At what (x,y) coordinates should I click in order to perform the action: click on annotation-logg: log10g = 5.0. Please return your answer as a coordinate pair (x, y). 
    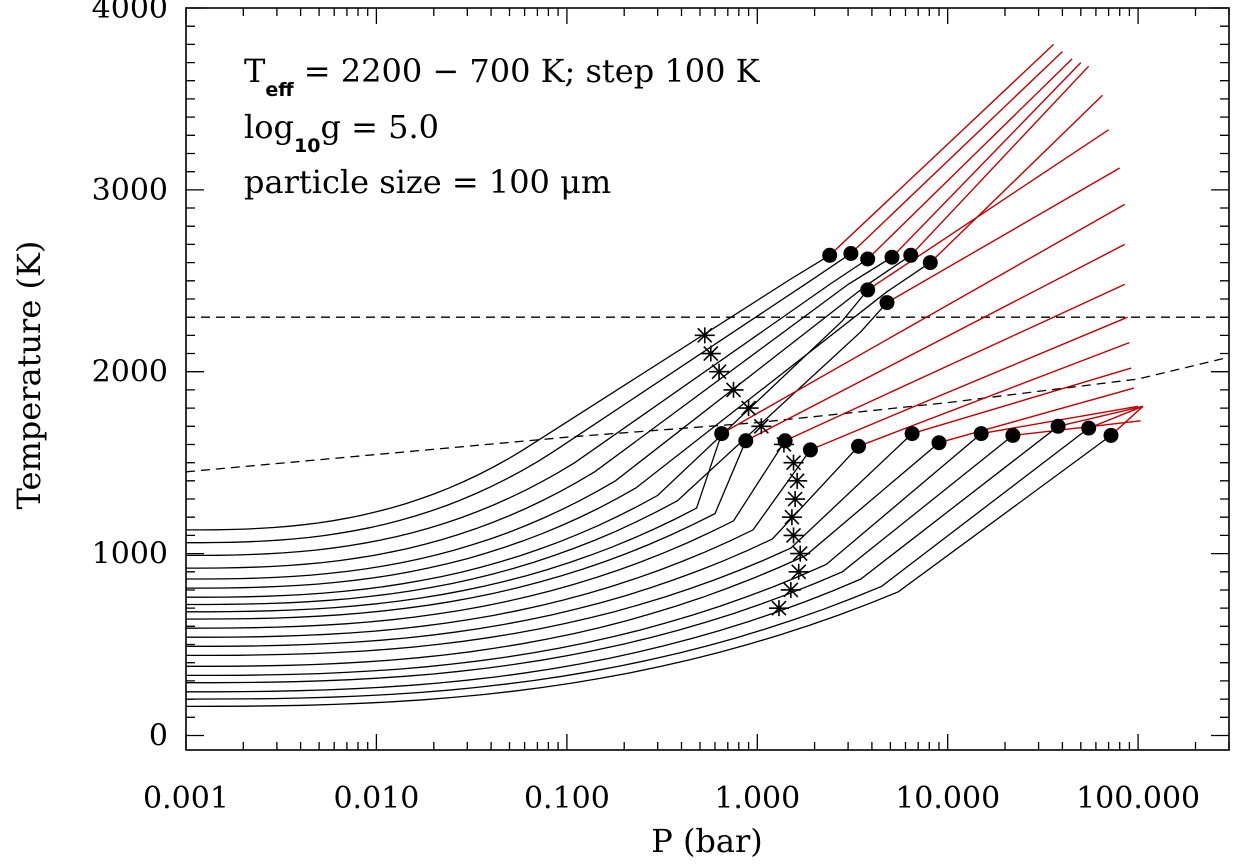
    Looking at the image, I should click on (341, 132).